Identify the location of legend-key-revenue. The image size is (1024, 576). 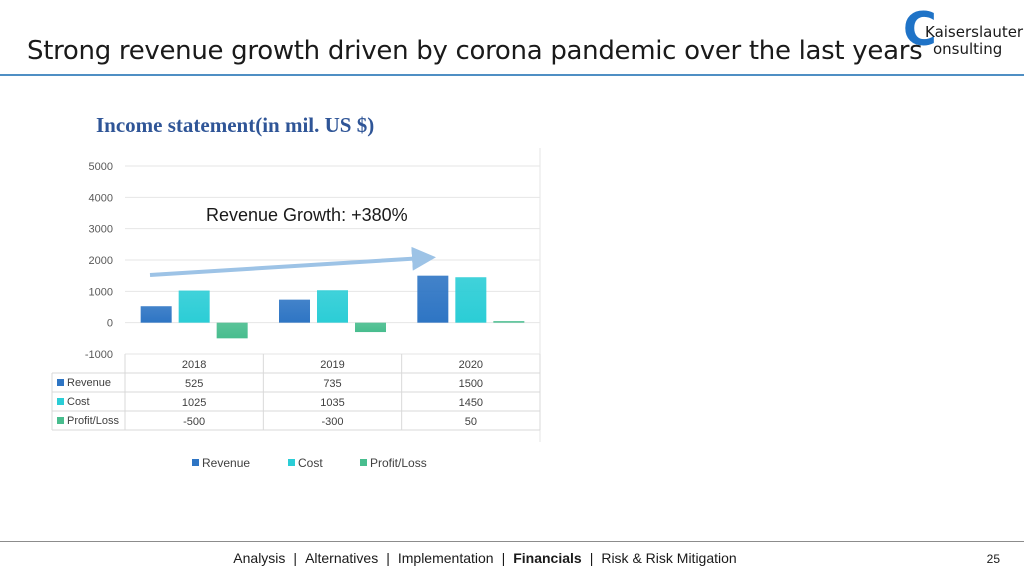
(195, 462).